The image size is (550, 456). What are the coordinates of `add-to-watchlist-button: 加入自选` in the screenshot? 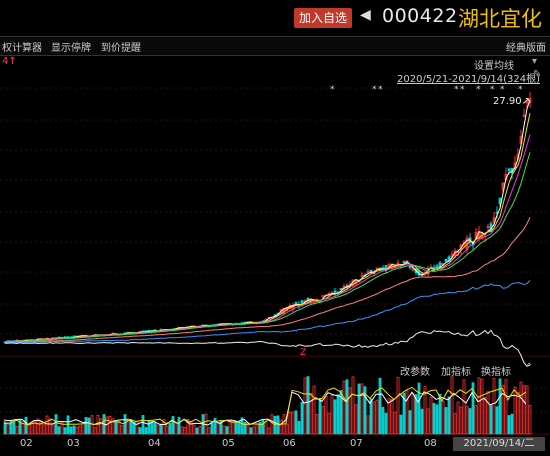 It's located at (323, 18).